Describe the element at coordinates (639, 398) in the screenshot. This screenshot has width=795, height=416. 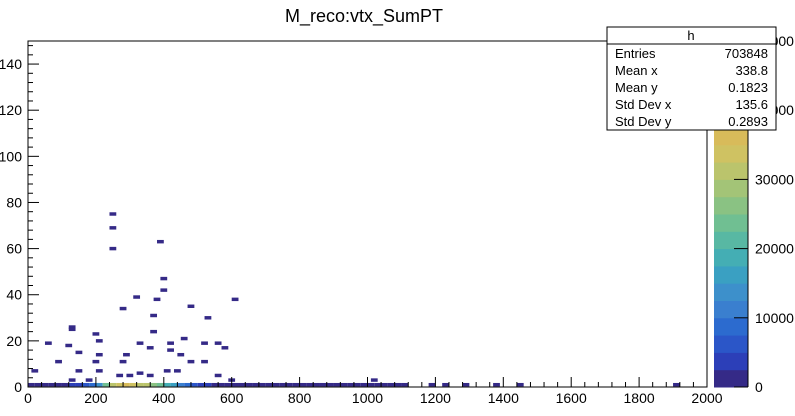
I see `x-tick-label: 1800` at that location.